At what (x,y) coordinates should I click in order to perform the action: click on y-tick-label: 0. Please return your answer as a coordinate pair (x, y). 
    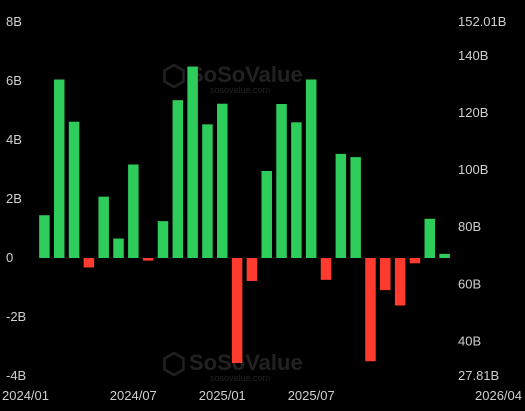
    Looking at the image, I should click on (9, 257).